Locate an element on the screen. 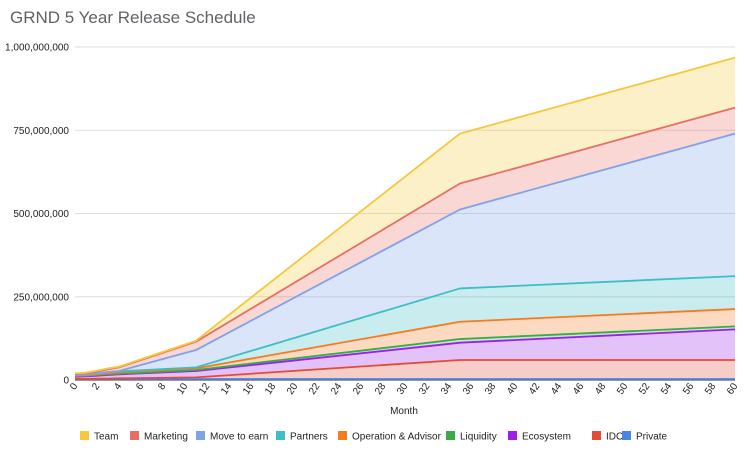 This screenshot has width=746, height=460. area-liquidity is located at coordinates (405, 351).